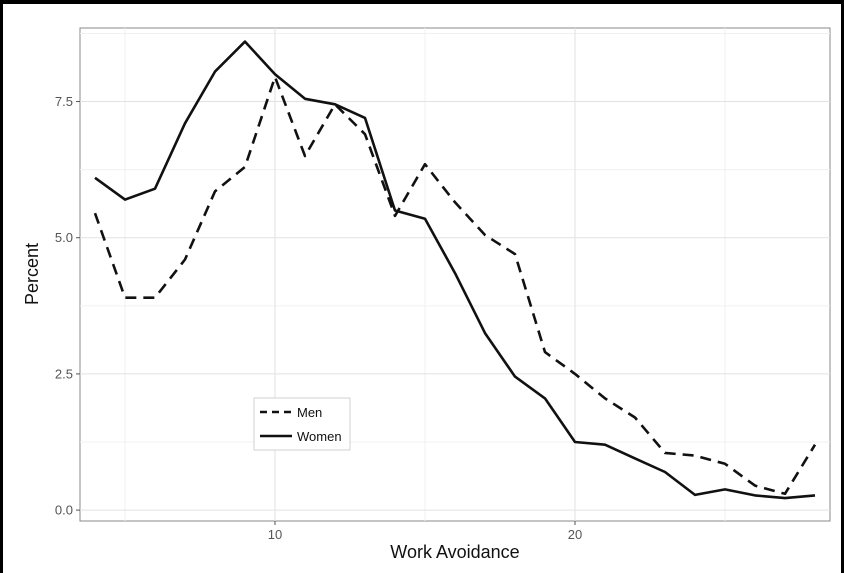 The image size is (844, 573). What do you see at coordinates (309, 412) in the screenshot?
I see `legend-label-men: Men` at bounding box center [309, 412].